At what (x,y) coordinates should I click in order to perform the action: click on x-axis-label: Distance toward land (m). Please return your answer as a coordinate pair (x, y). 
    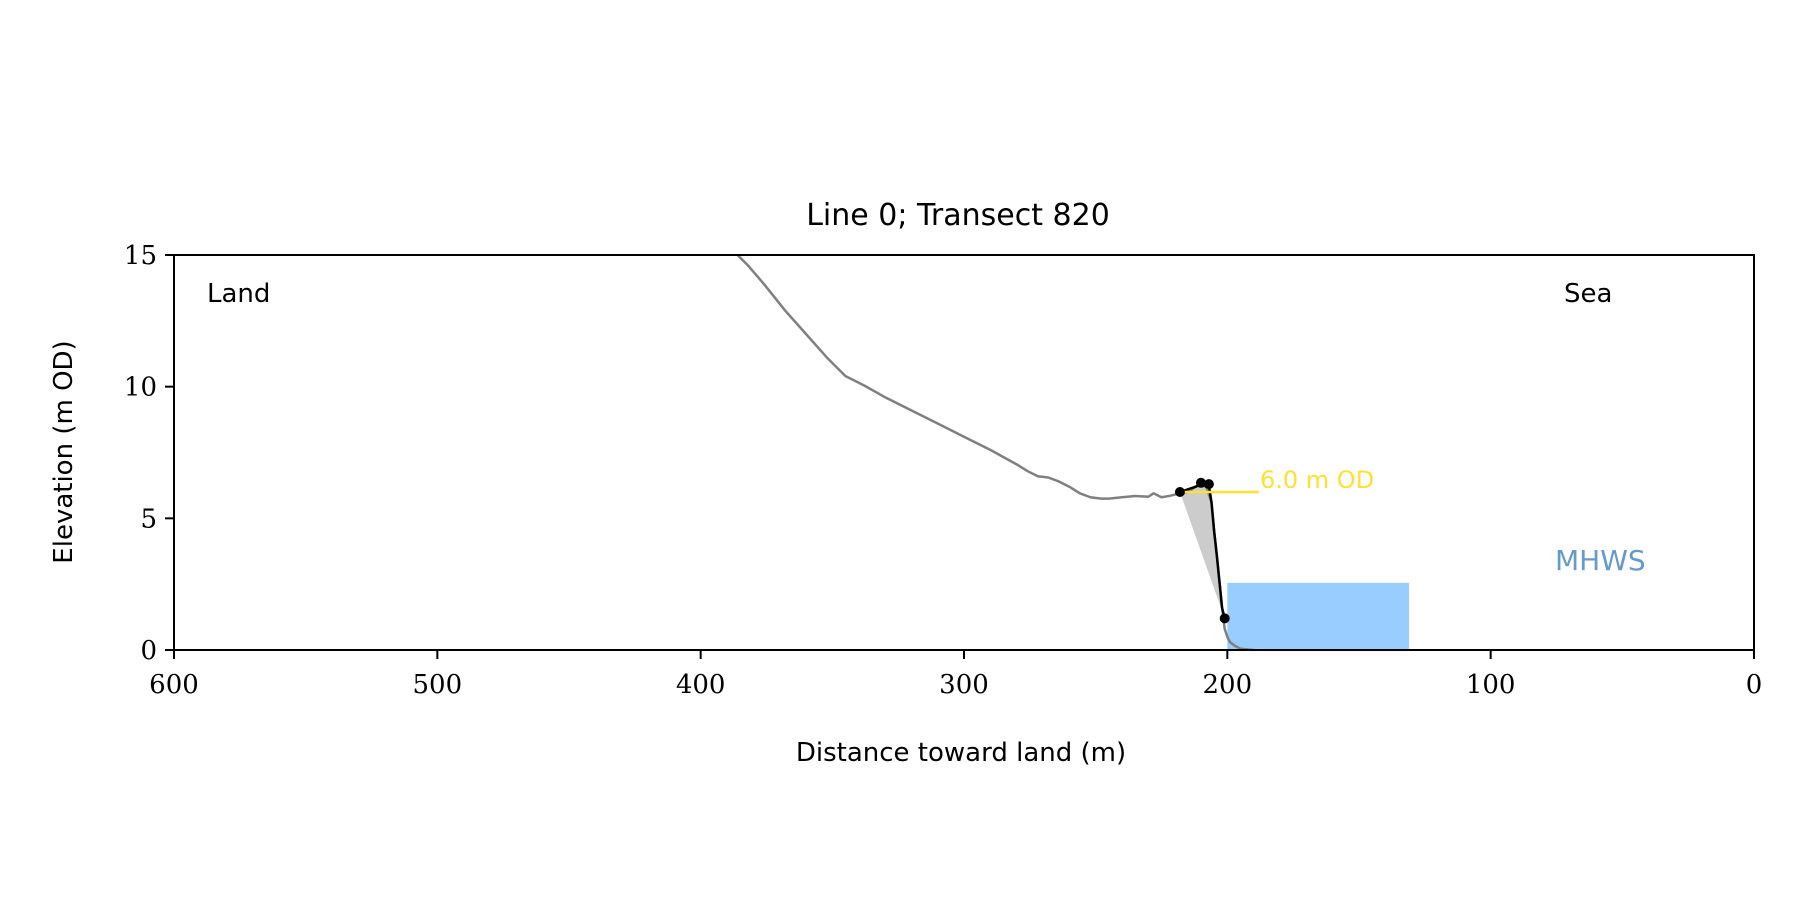
    Looking at the image, I should click on (961, 753).